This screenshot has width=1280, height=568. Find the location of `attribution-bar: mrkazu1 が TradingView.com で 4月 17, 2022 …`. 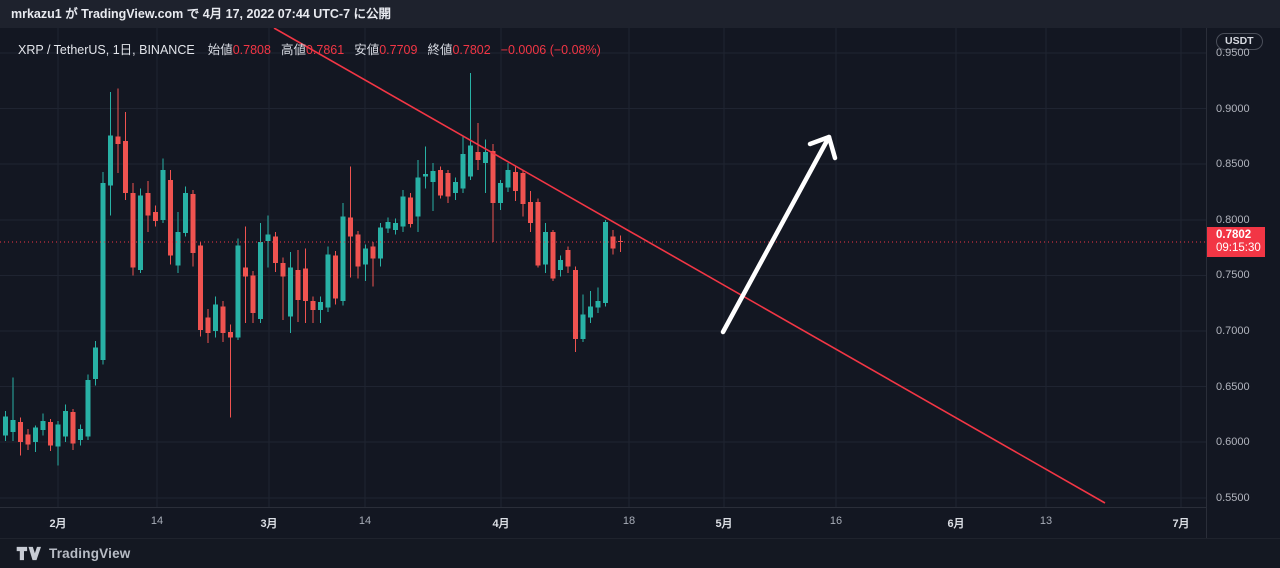

attribution-bar: mrkazu1 が TradingView.com で 4月 17, 2022 … is located at coordinates (640, 14).